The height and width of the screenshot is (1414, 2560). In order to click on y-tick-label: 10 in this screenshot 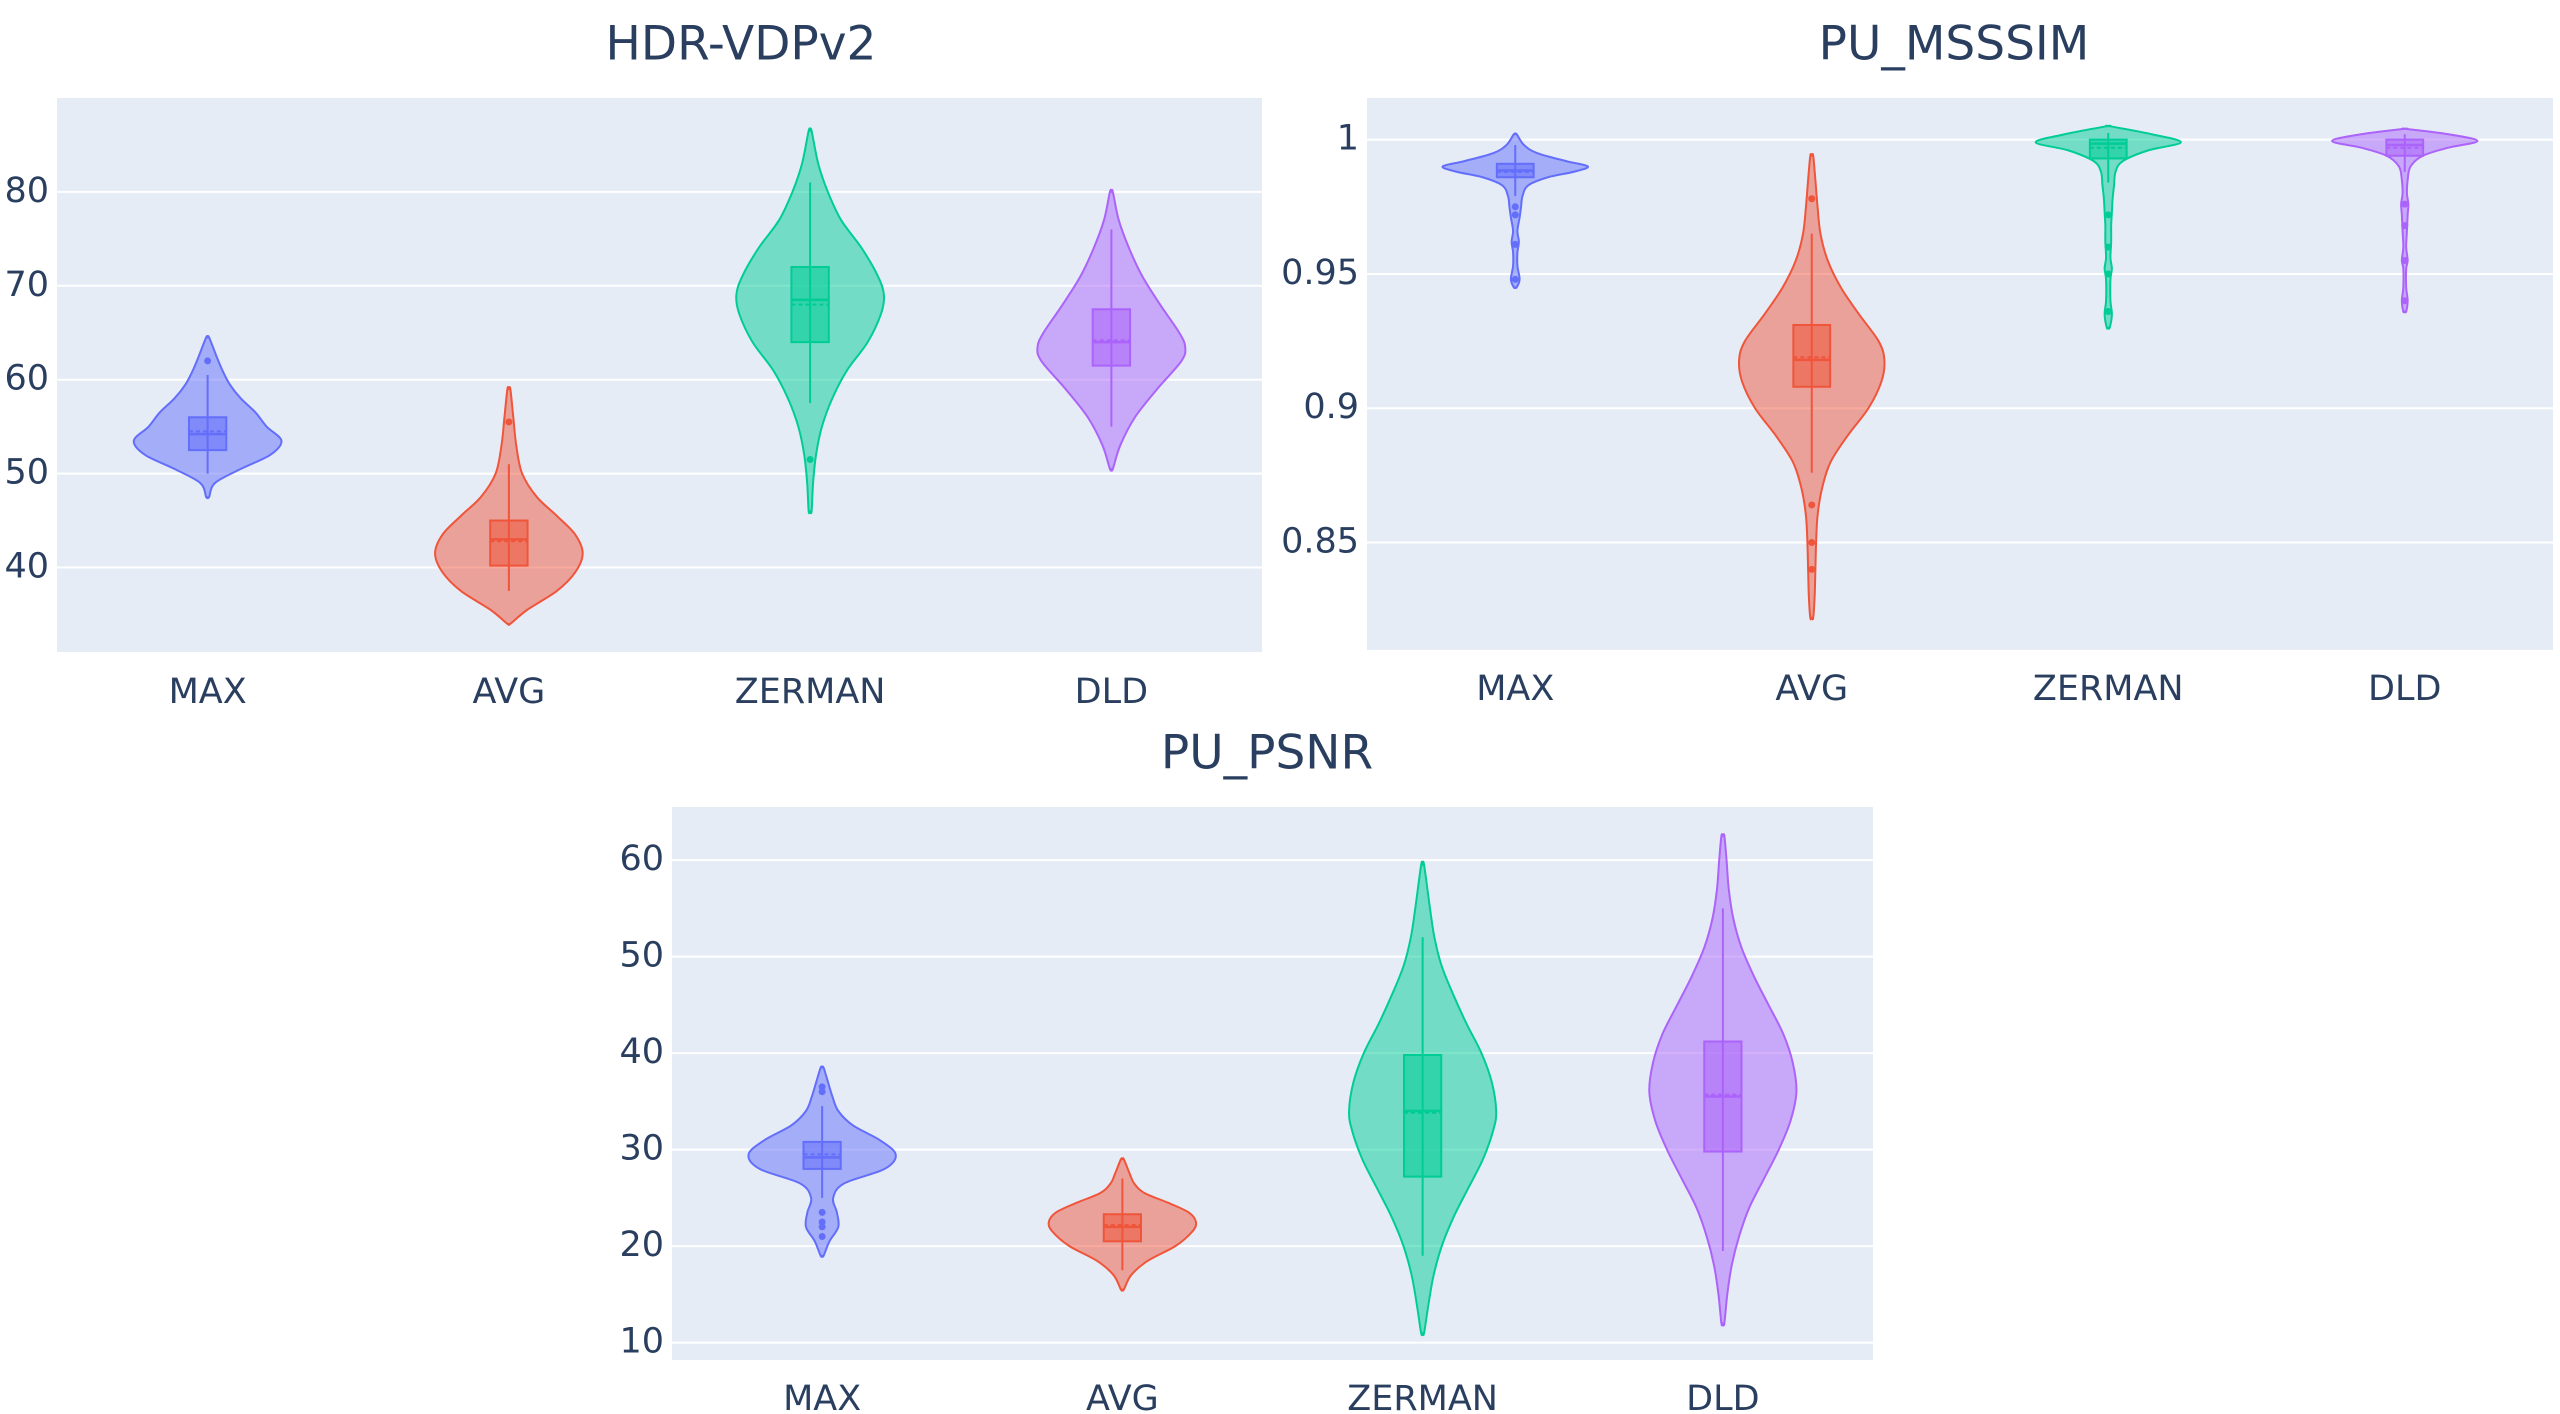, I will do `click(641, 1342)`.